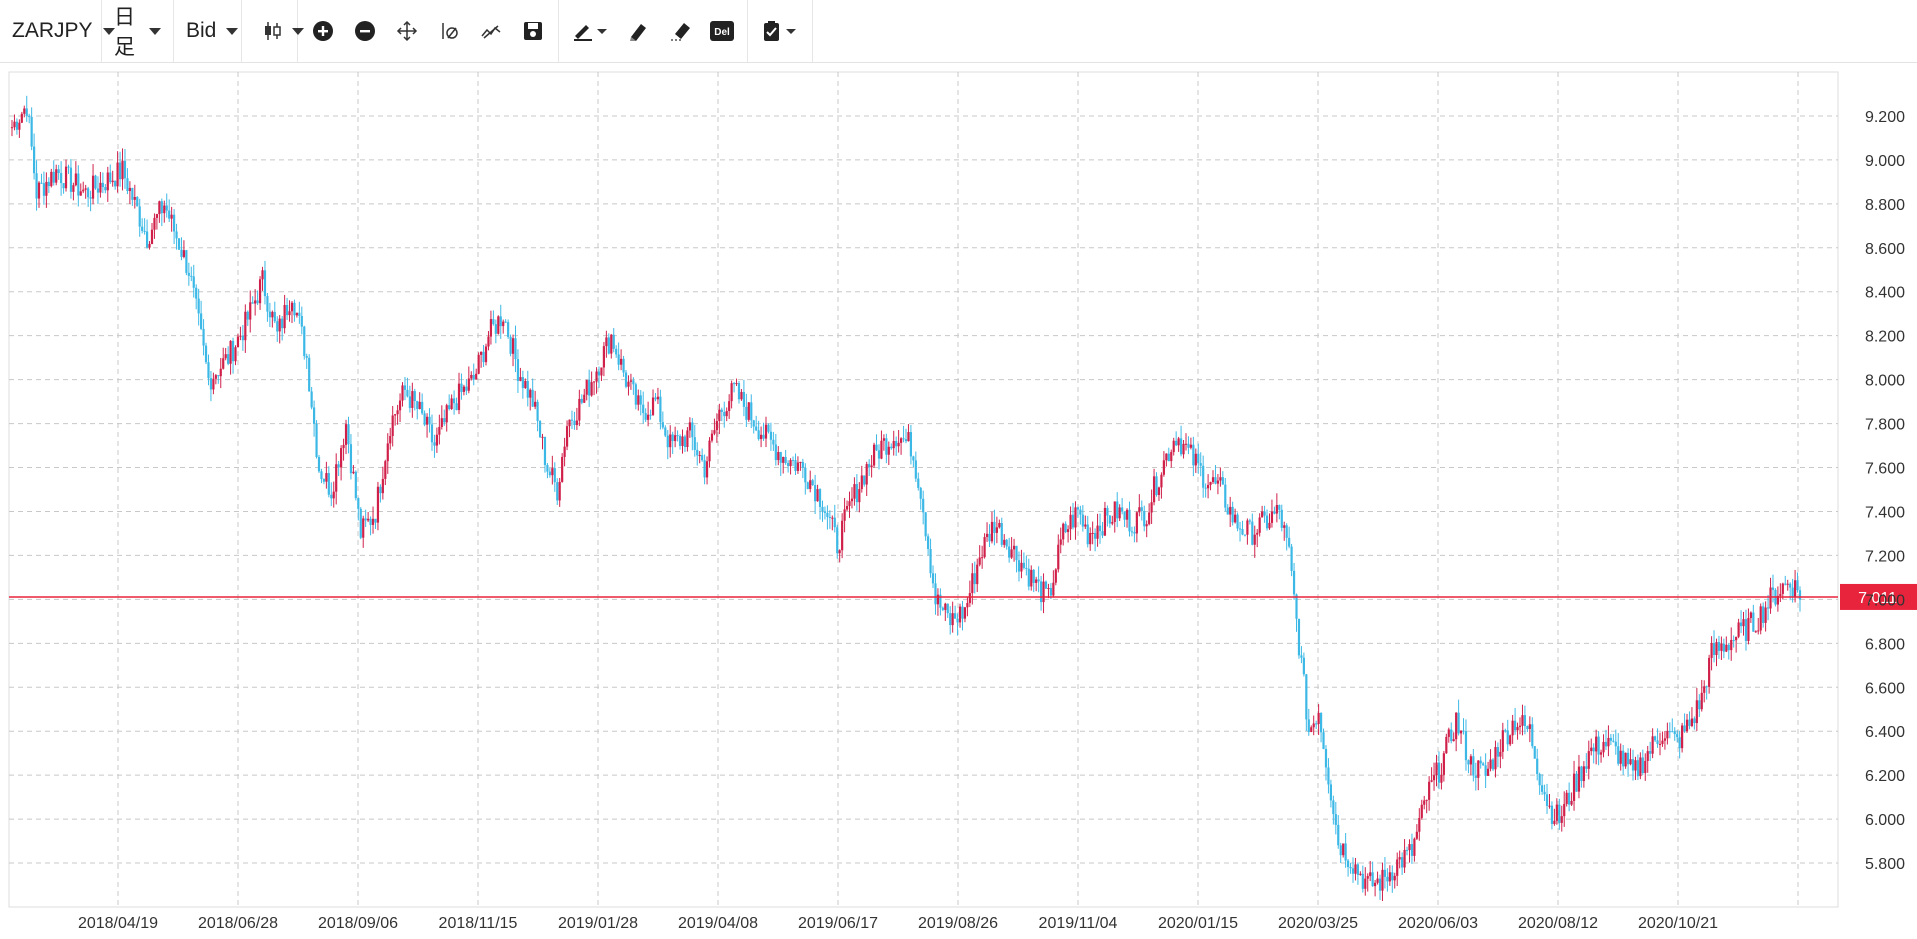 The width and height of the screenshot is (1917, 939). What do you see at coordinates (680, 31) in the screenshot?
I see `eraser-icon` at bounding box center [680, 31].